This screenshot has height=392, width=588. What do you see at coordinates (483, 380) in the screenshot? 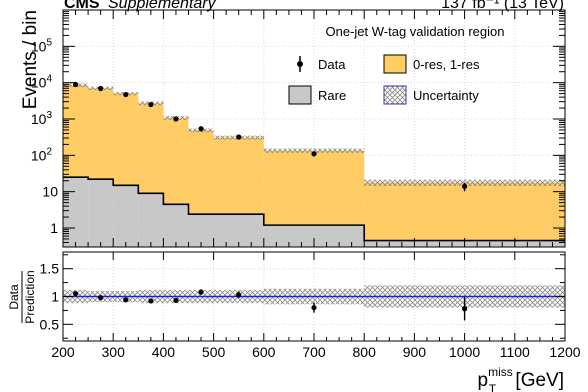
I see `x-axis-label-p: p` at bounding box center [483, 380].